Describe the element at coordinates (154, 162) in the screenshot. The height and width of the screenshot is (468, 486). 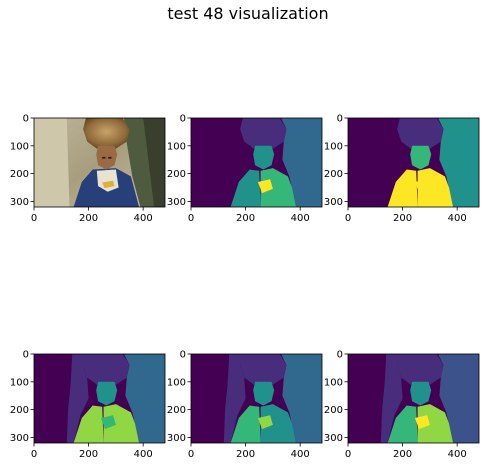
I see `right-shadow` at that location.